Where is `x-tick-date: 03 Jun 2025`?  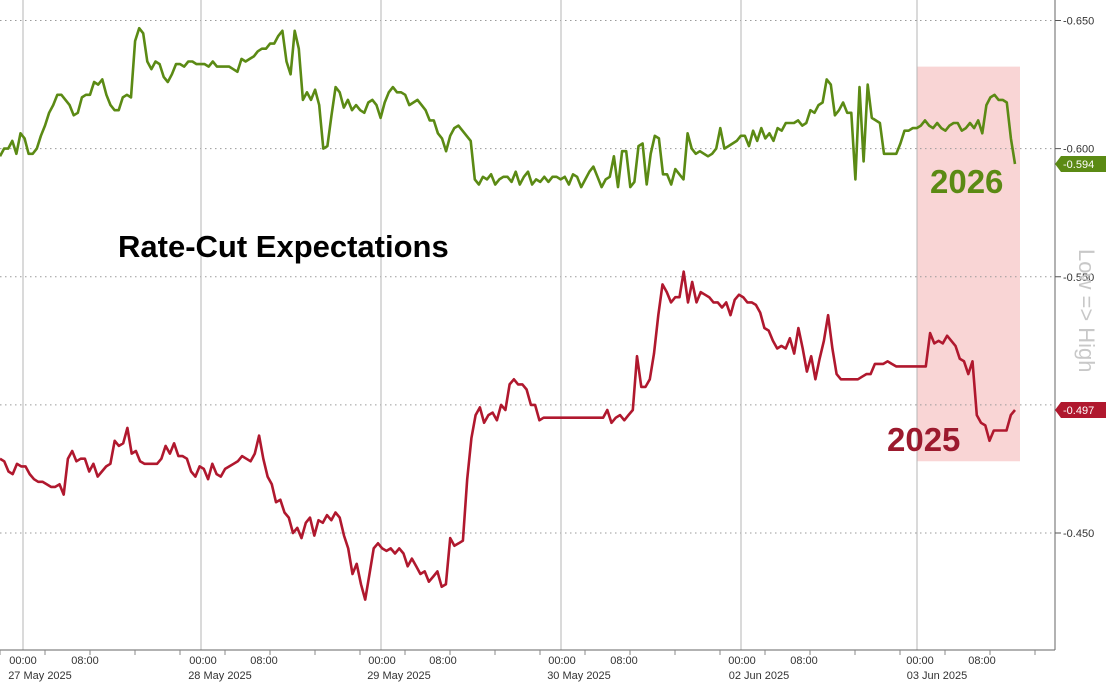
x-tick-date: 03 Jun 2025 is located at coordinates (937, 676).